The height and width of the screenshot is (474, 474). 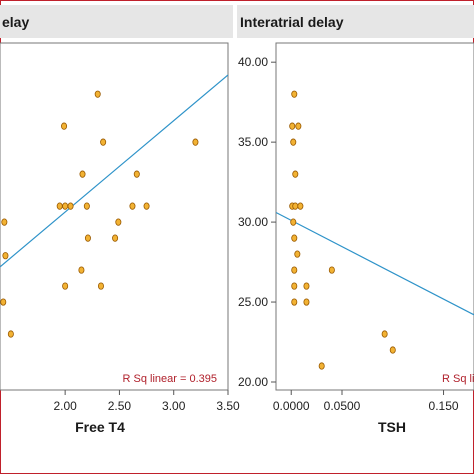 I want to click on right-x-tick-label: 0.150, so click(x=444, y=406).